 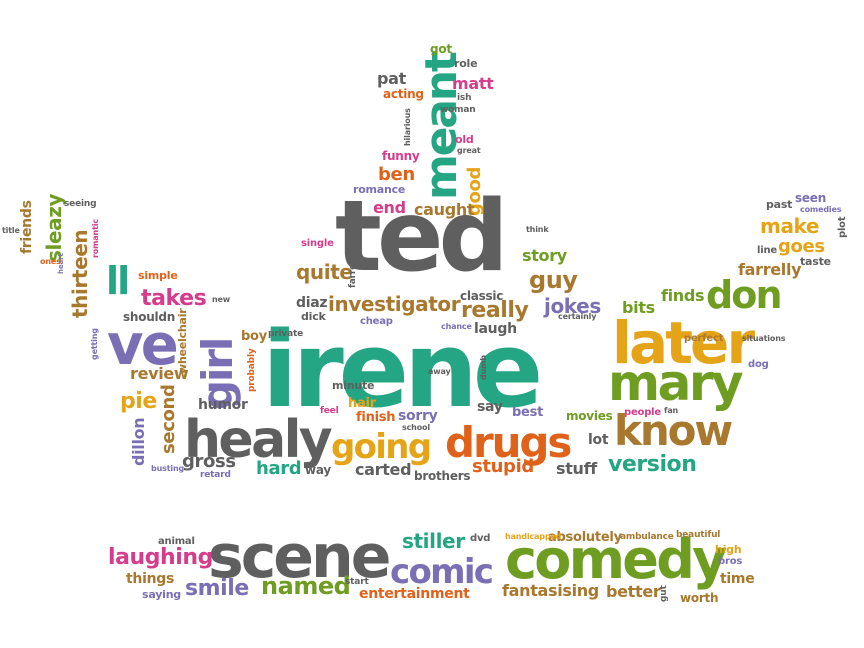 I want to click on word-probably: probably, so click(x=252, y=370).